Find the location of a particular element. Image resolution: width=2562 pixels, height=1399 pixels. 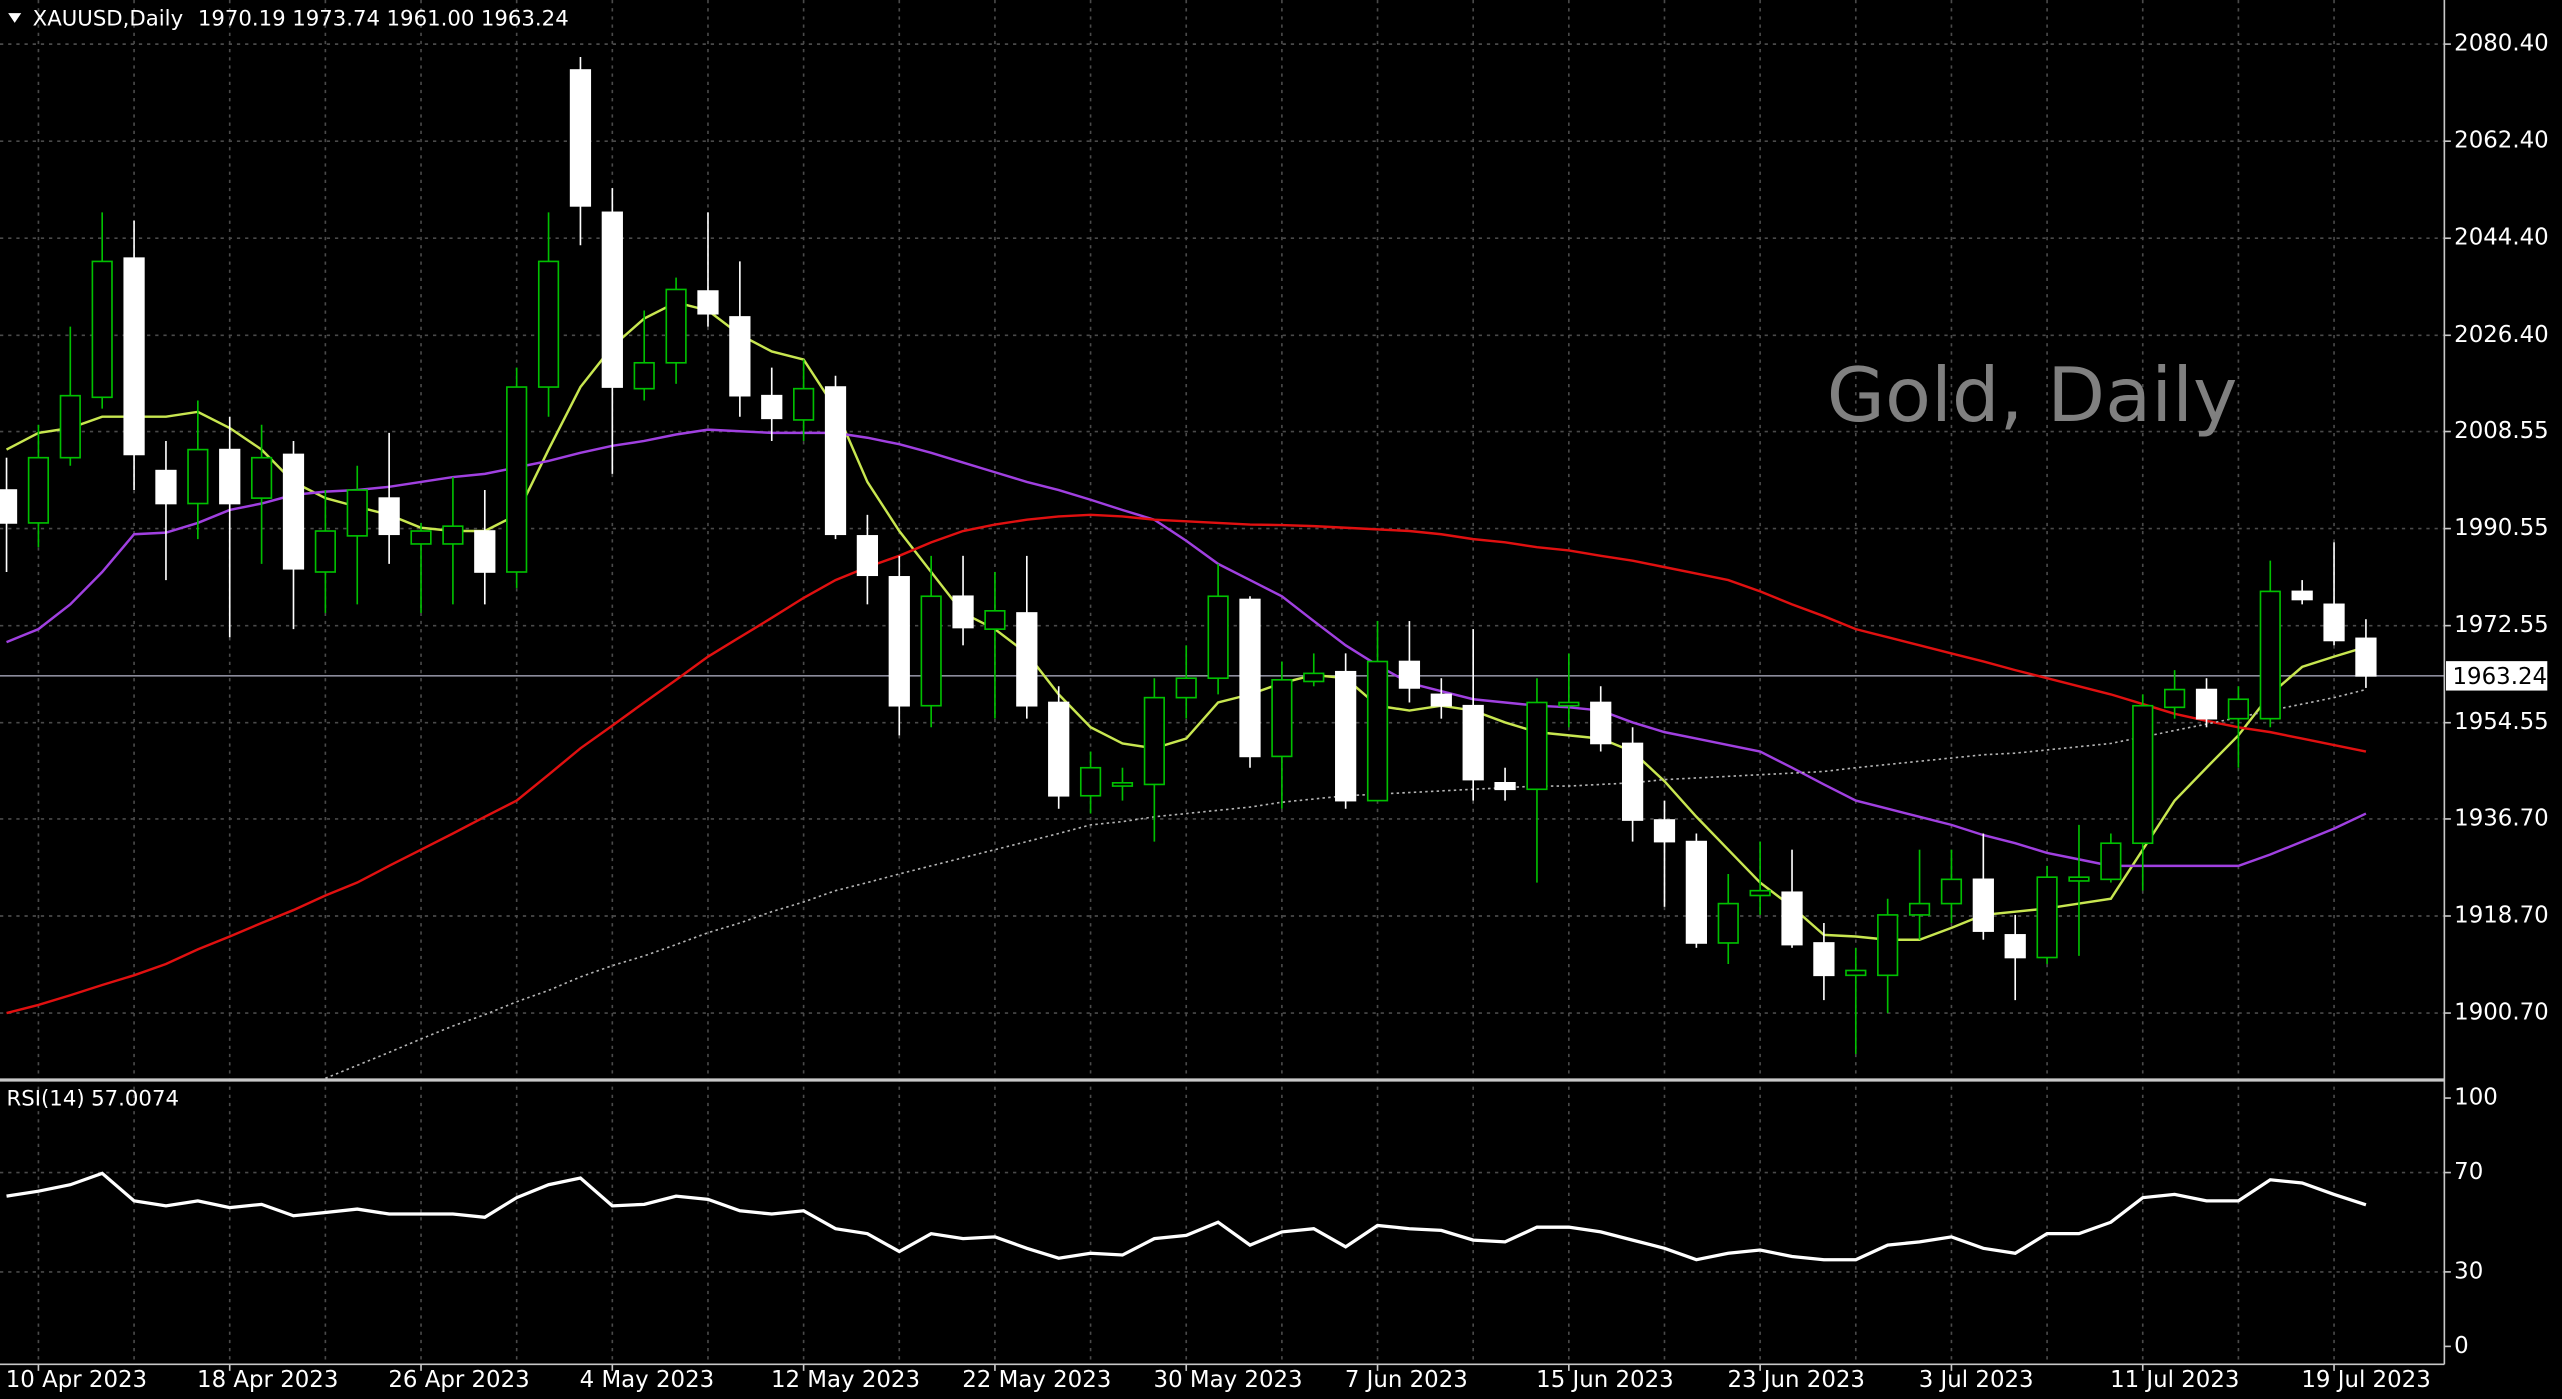

x-tick-label: 22 May 2023 is located at coordinates (1036, 1380).